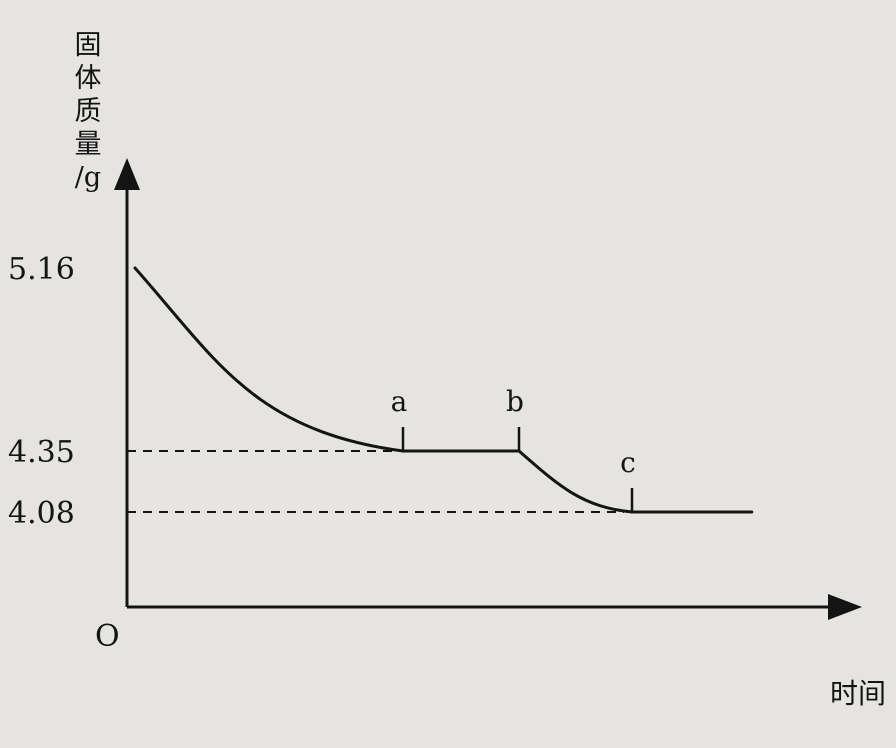  Describe the element at coordinates (845, 607) in the screenshot. I see `x-axis-arrow` at that location.